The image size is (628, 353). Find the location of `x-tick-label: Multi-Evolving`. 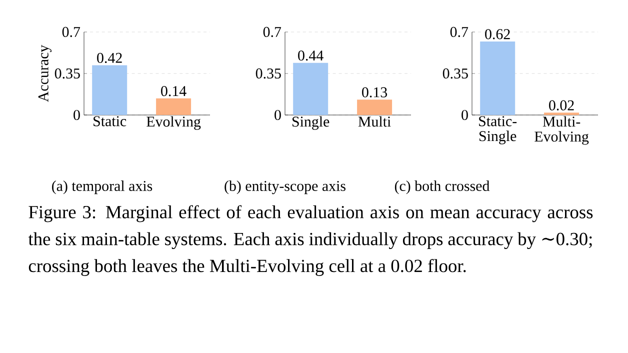

x-tick-label: Multi-Evolving is located at coordinates (561, 130).